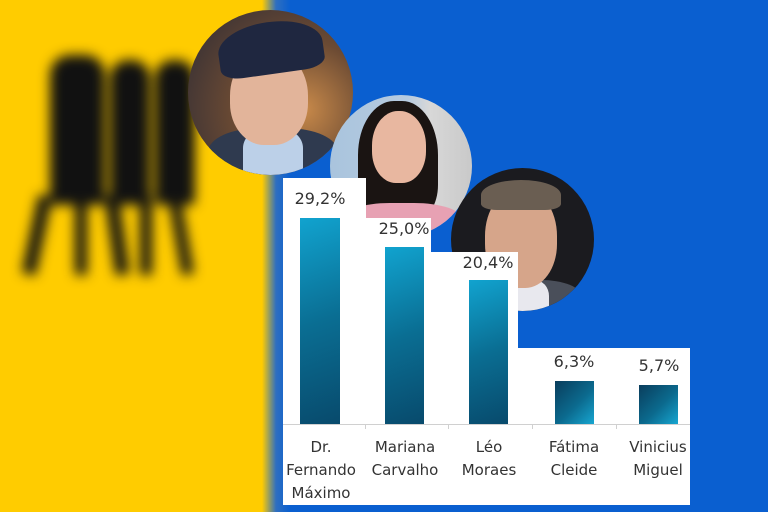 This screenshot has width=768, height=512. Describe the element at coordinates (574, 402) in the screenshot. I see `bar-fatima-cleide` at that location.